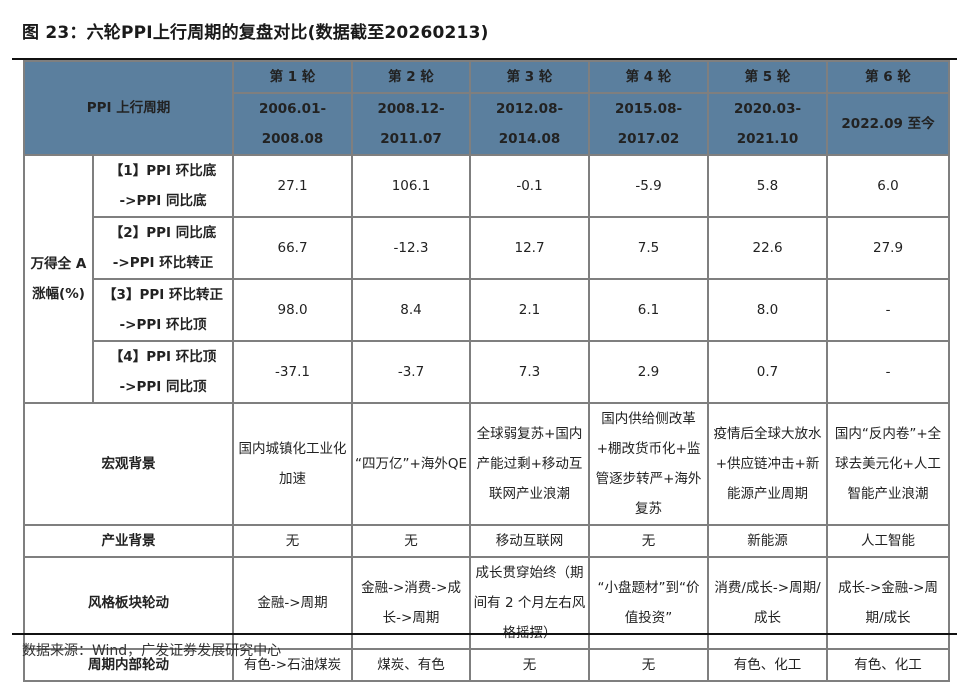  What do you see at coordinates (163, 248) in the screenshot?
I see `stage-label: 【2】PPI 同比底 ->PPI 环比转正` at bounding box center [163, 248].